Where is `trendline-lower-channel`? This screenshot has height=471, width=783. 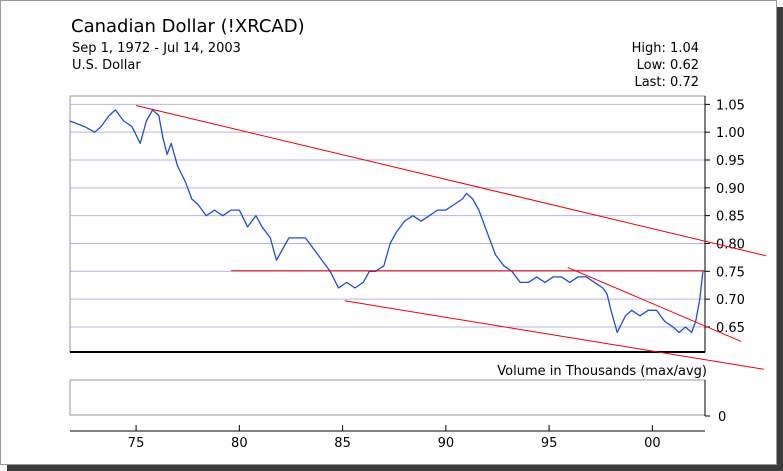
trendline-lower-channel is located at coordinates (554, 335).